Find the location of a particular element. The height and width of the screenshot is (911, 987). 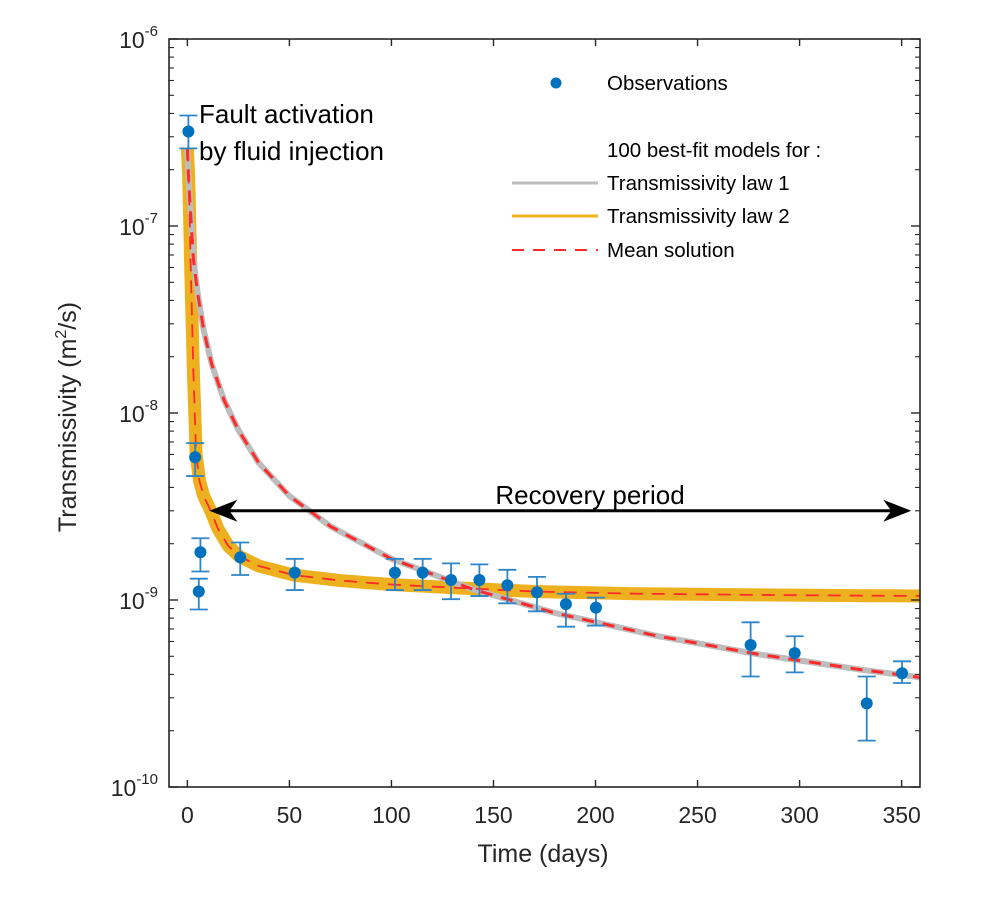

x-tick-label: 150 is located at coordinates (493, 815).